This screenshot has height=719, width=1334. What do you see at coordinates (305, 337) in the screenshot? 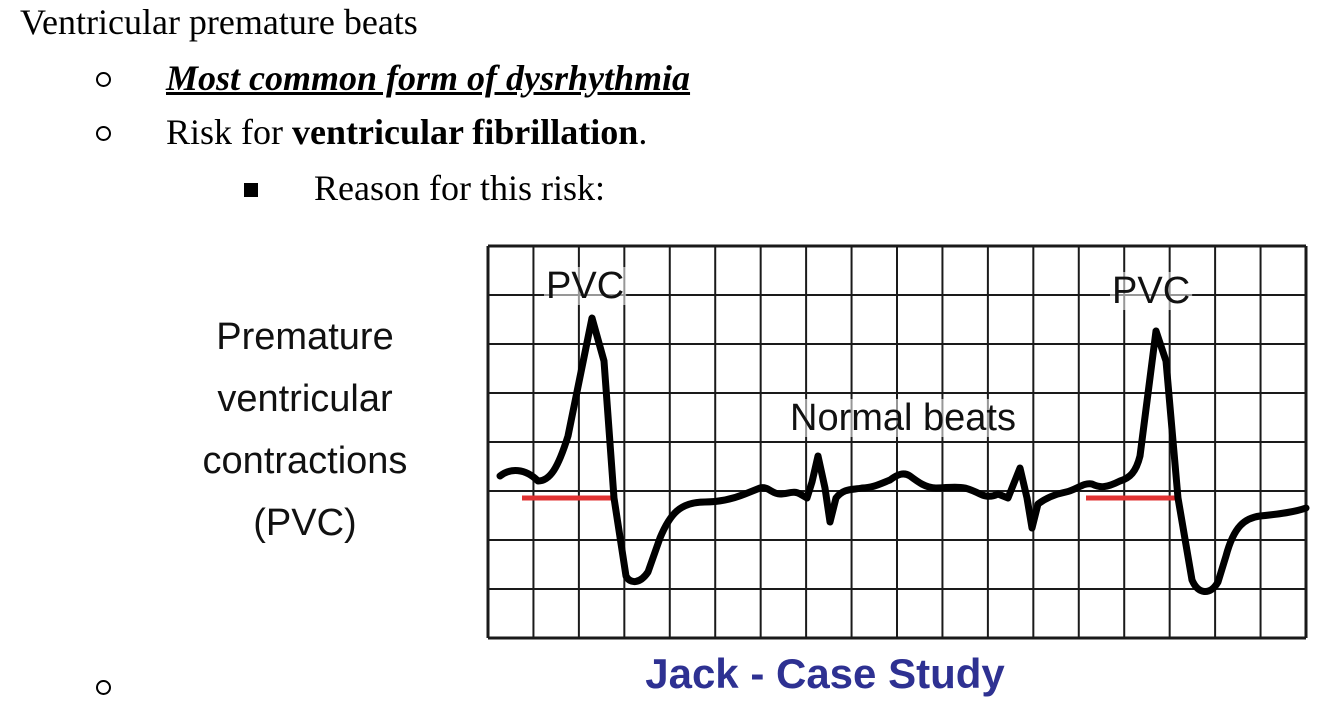
I see `caption-line: Premature` at bounding box center [305, 337].